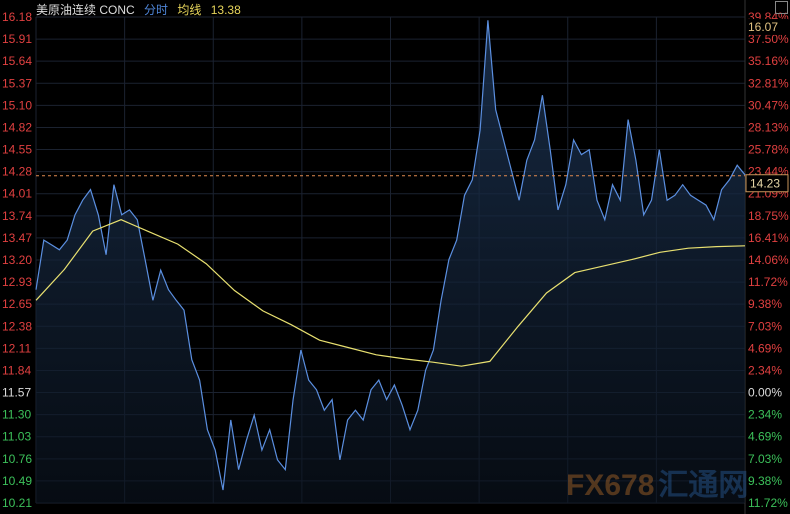  Describe the element at coordinates (17, 481) in the screenshot. I see `y-tick-left: 10.49` at that location.